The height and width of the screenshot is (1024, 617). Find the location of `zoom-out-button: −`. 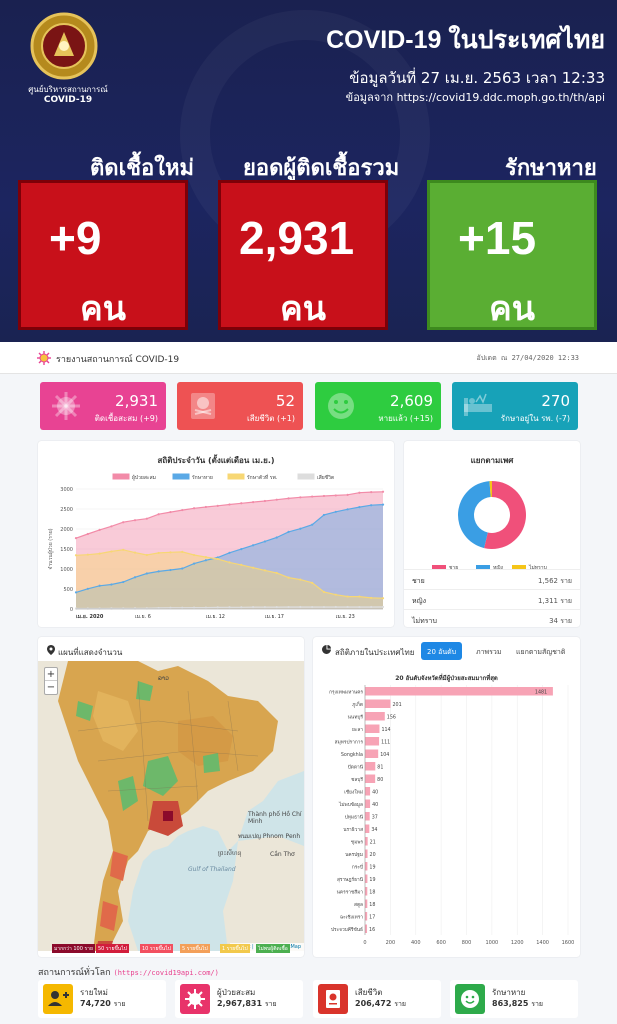

zoom-out-button: − is located at coordinates (51, 687).